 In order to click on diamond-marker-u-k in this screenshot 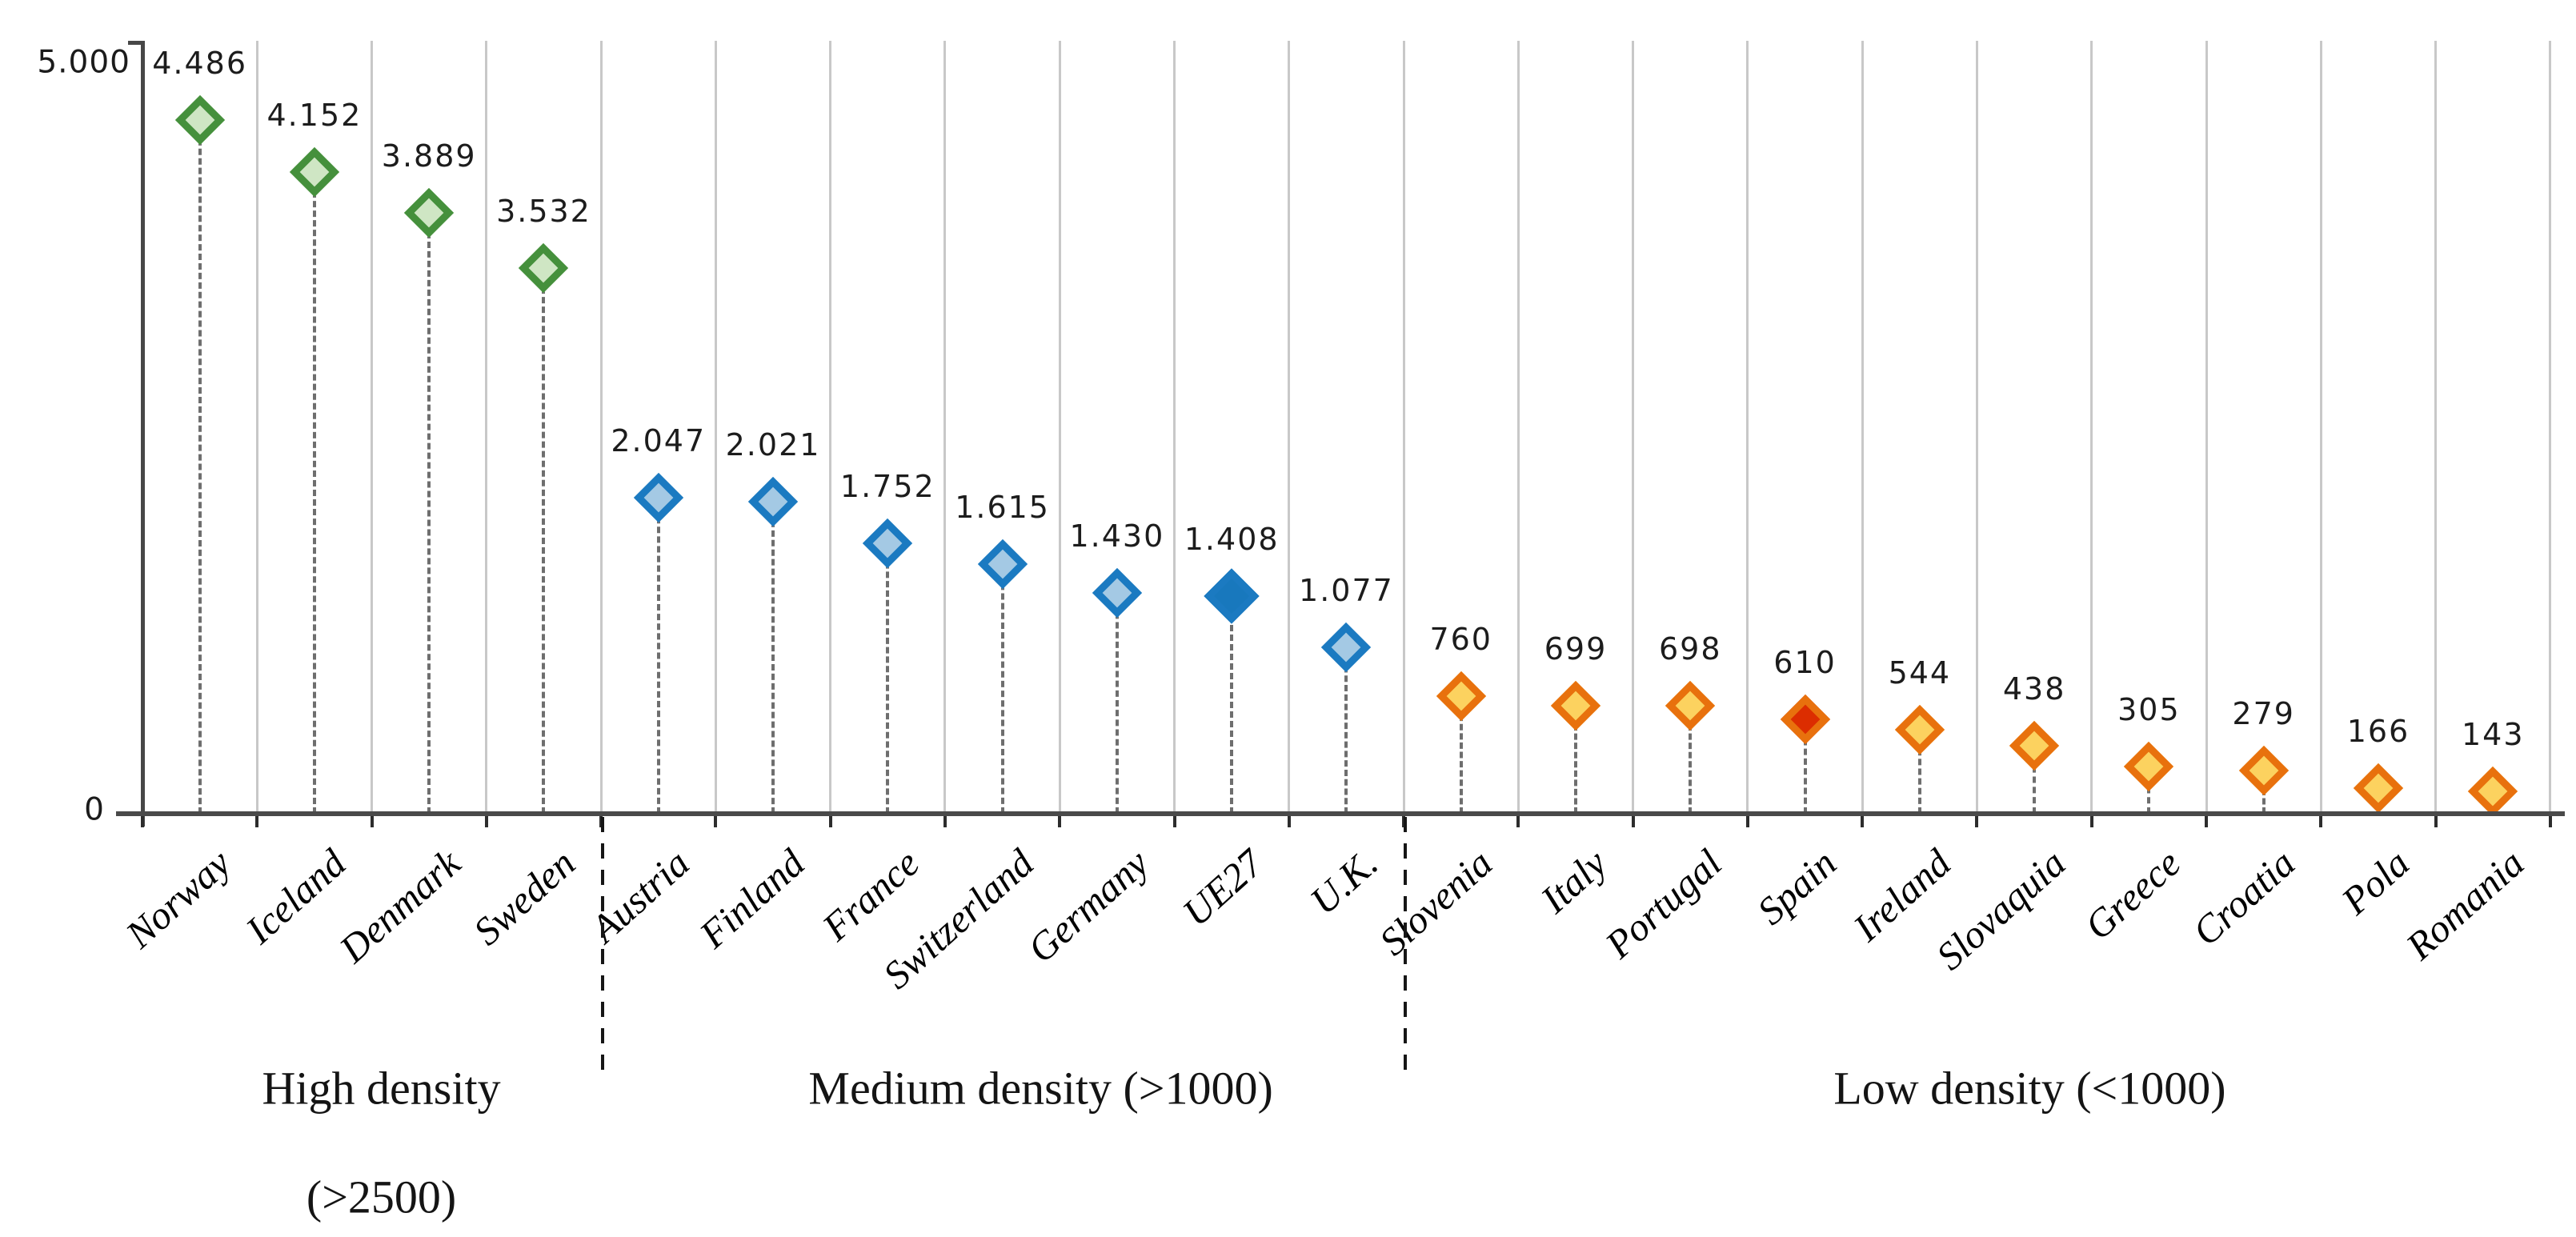, I will do `click(1346, 648)`.